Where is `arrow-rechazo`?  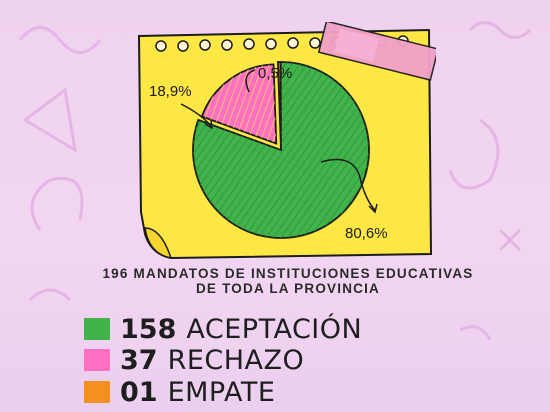
arrow-rechazo is located at coordinates (196, 115).